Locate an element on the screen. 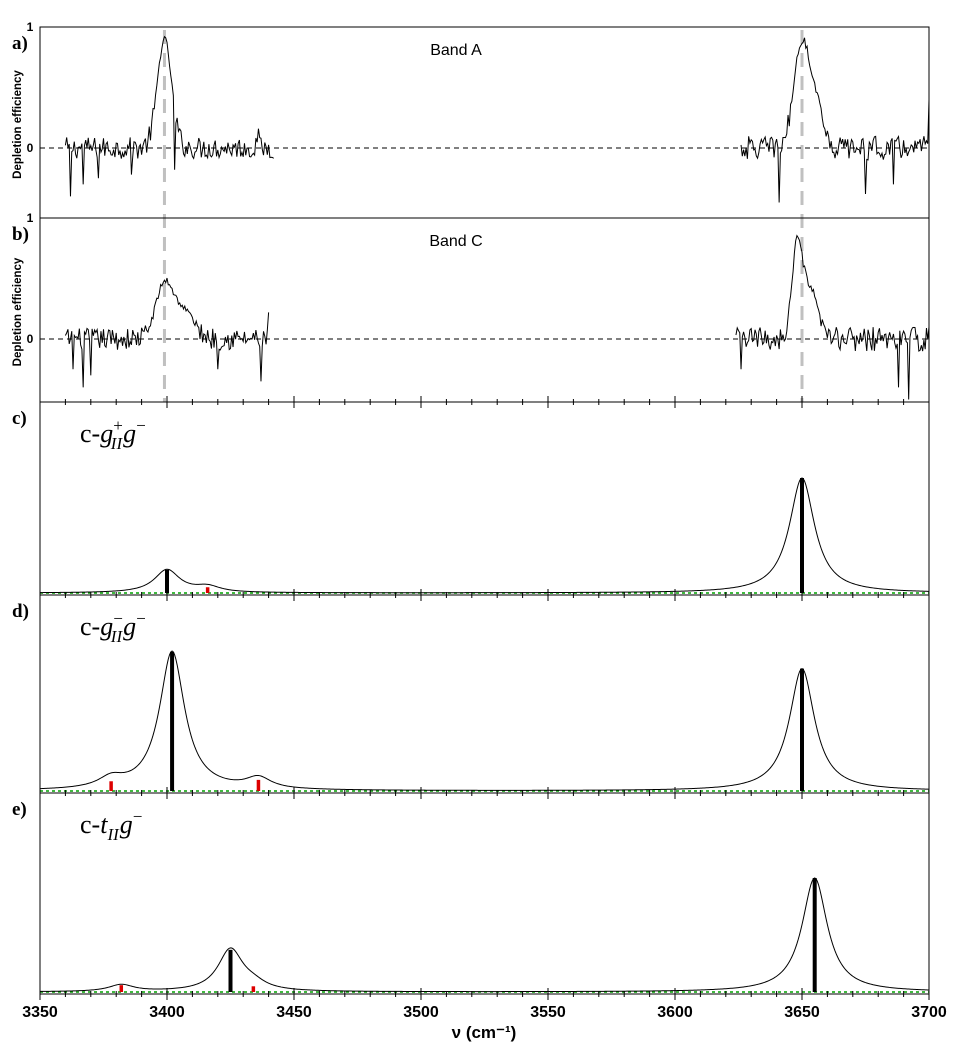 The height and width of the screenshot is (1044, 956). panel-b-ylabel: Depletion efficiency is located at coordinates (18, 311).